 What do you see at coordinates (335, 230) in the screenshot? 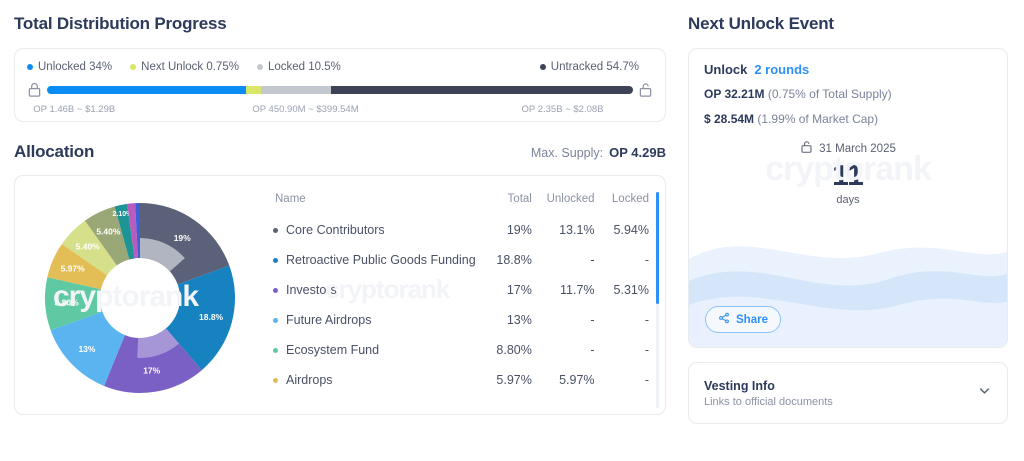
I see `allocation-name: Core Contributors` at bounding box center [335, 230].